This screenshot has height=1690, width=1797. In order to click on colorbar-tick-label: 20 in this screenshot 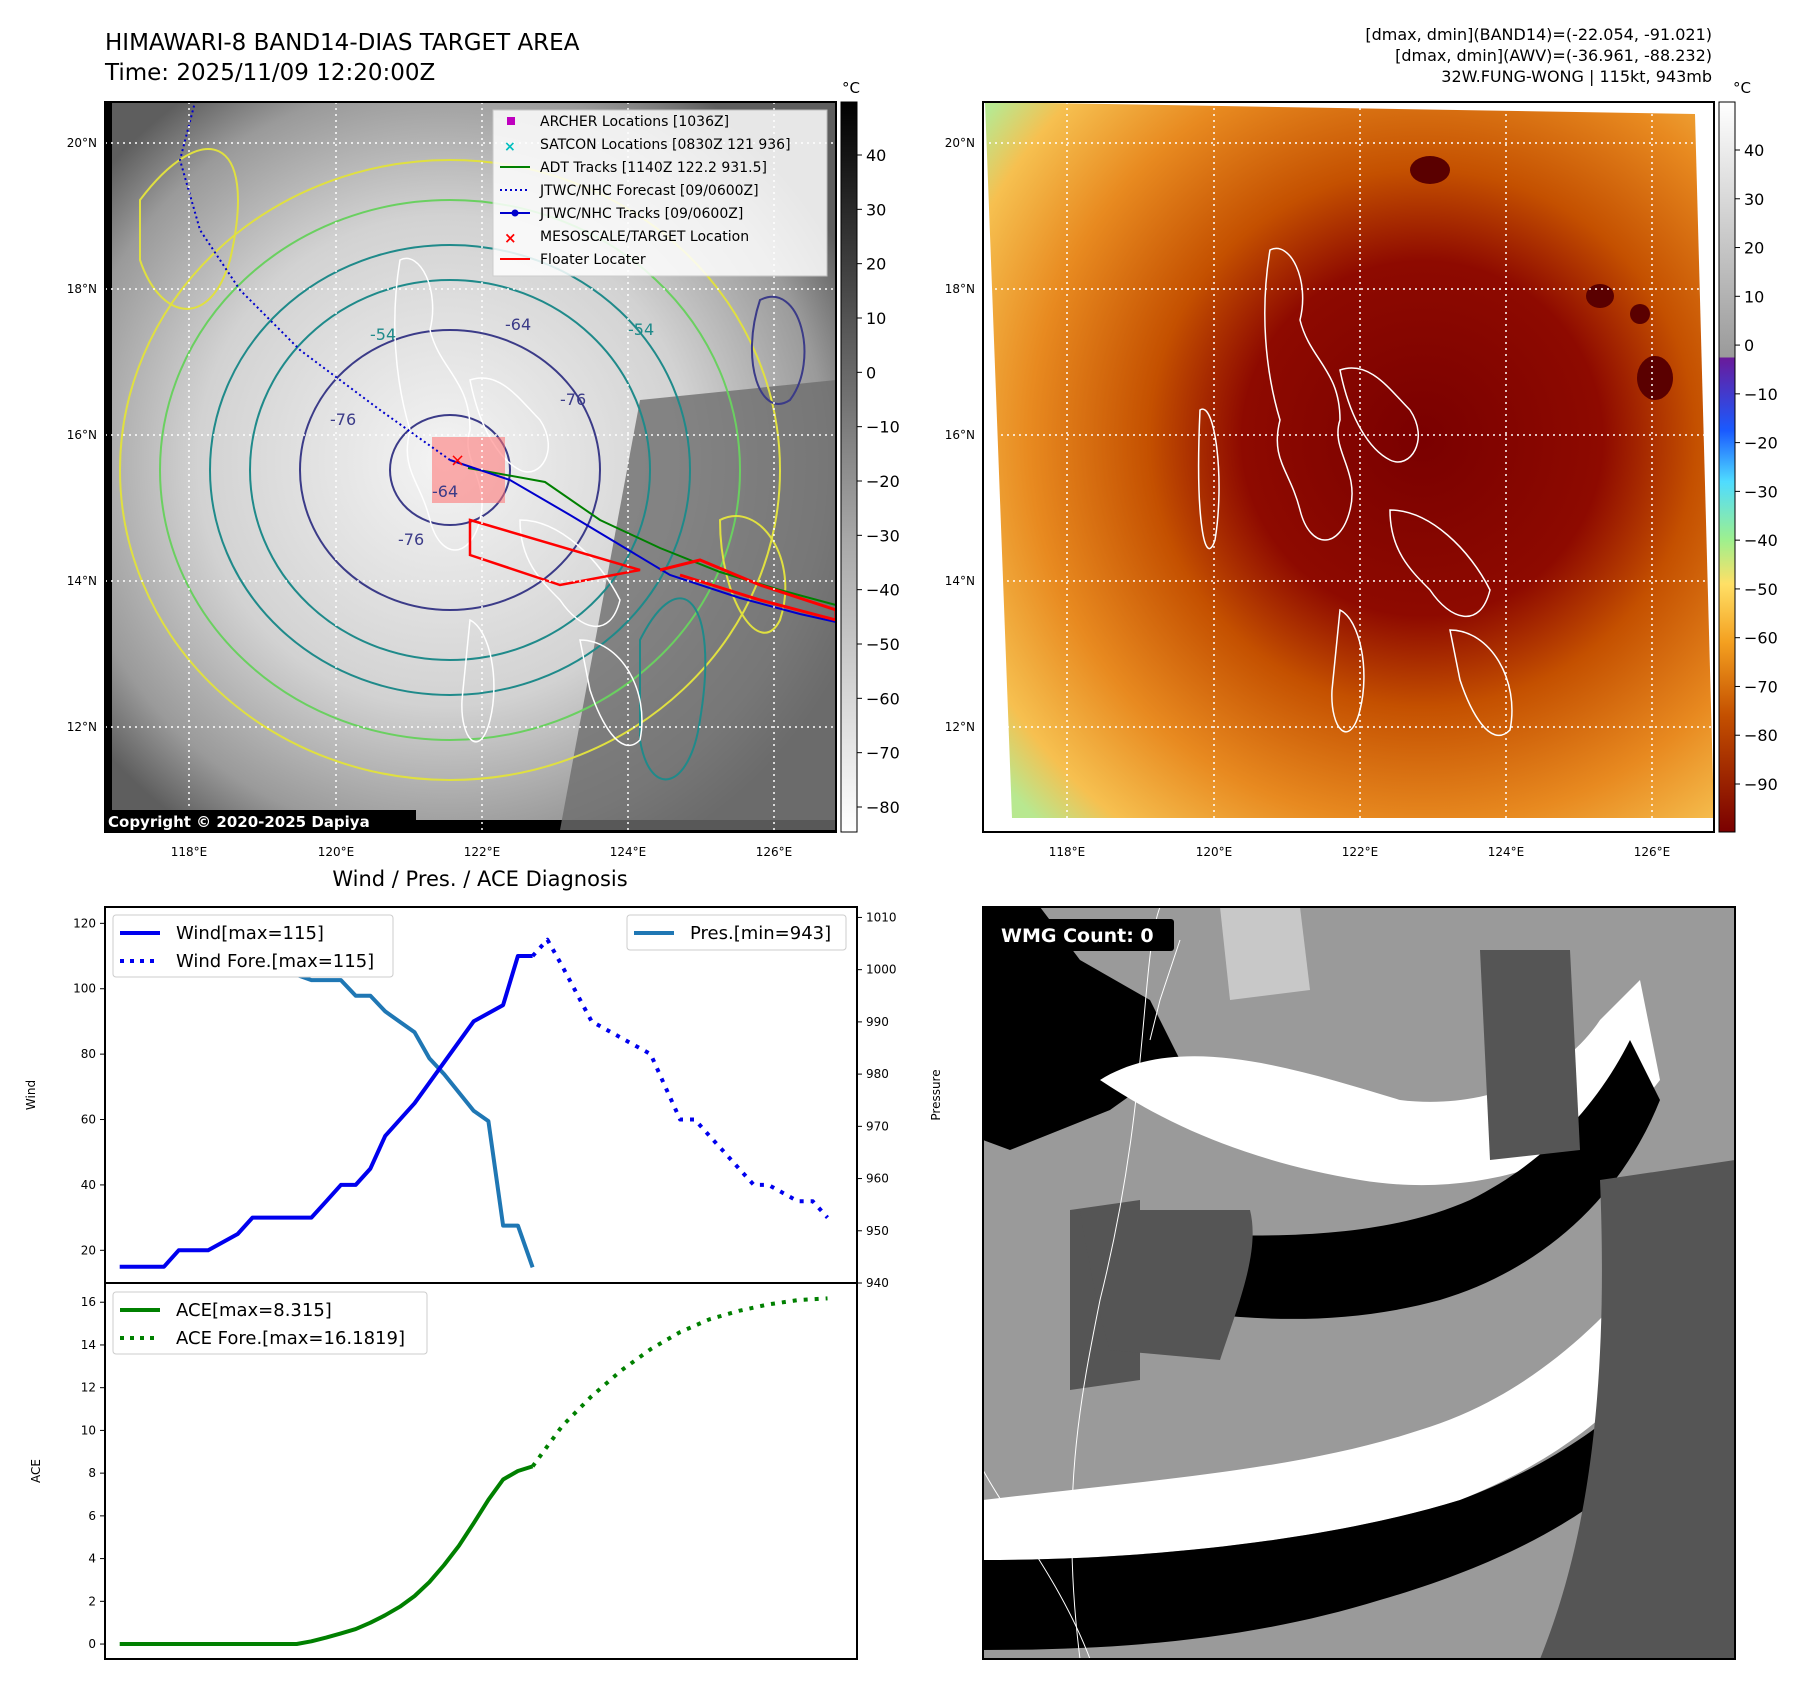, I will do `click(876, 264)`.